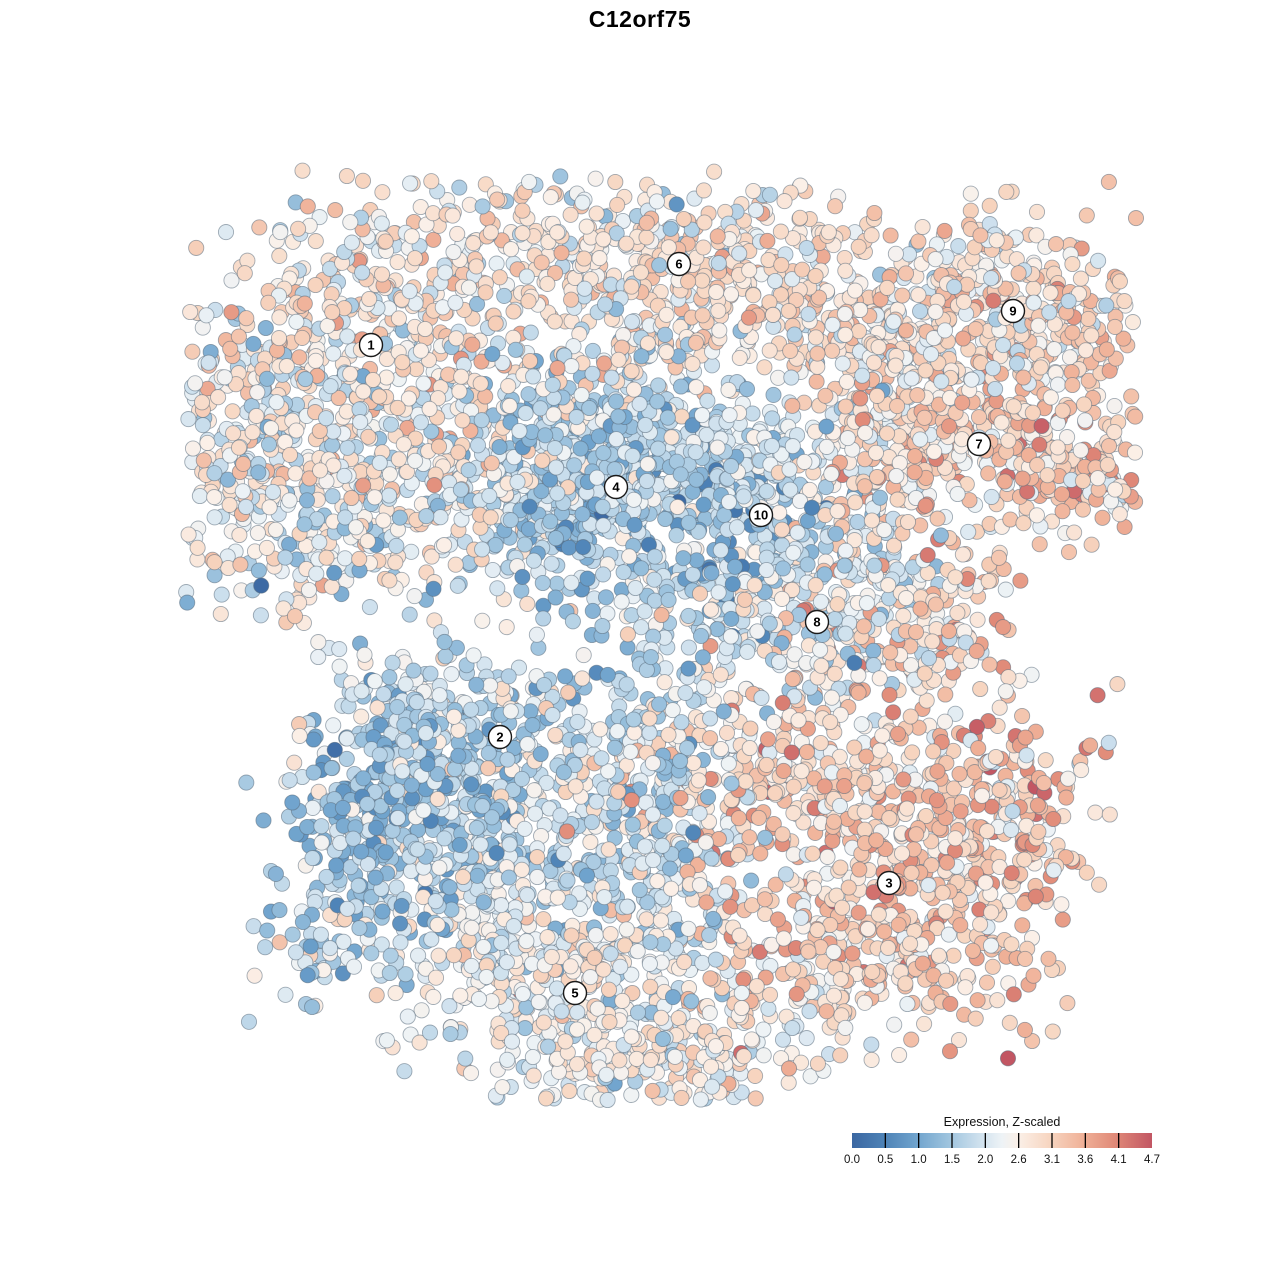 The width and height of the screenshot is (1280, 1280). Describe the element at coordinates (1119, 1160) in the screenshot. I see `colorbar-tick-label: 4.1` at that location.